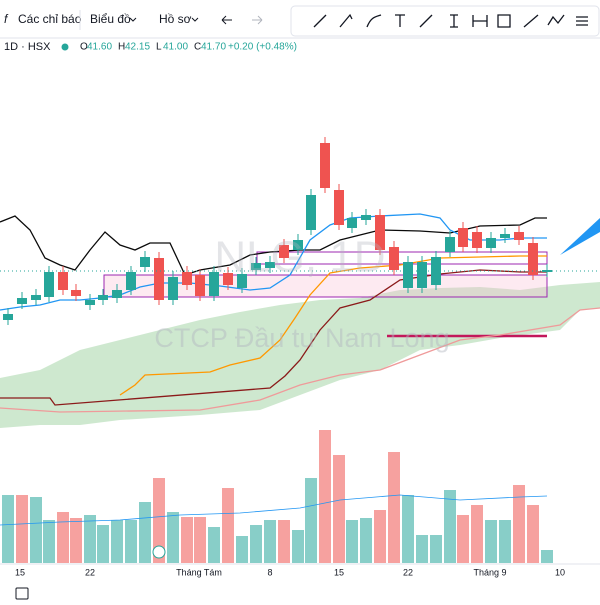 Image resolution: width=600 pixels, height=605 pixels. I want to click on watermark-company: CTCP Đầu tư Nam Long, so click(301, 338).